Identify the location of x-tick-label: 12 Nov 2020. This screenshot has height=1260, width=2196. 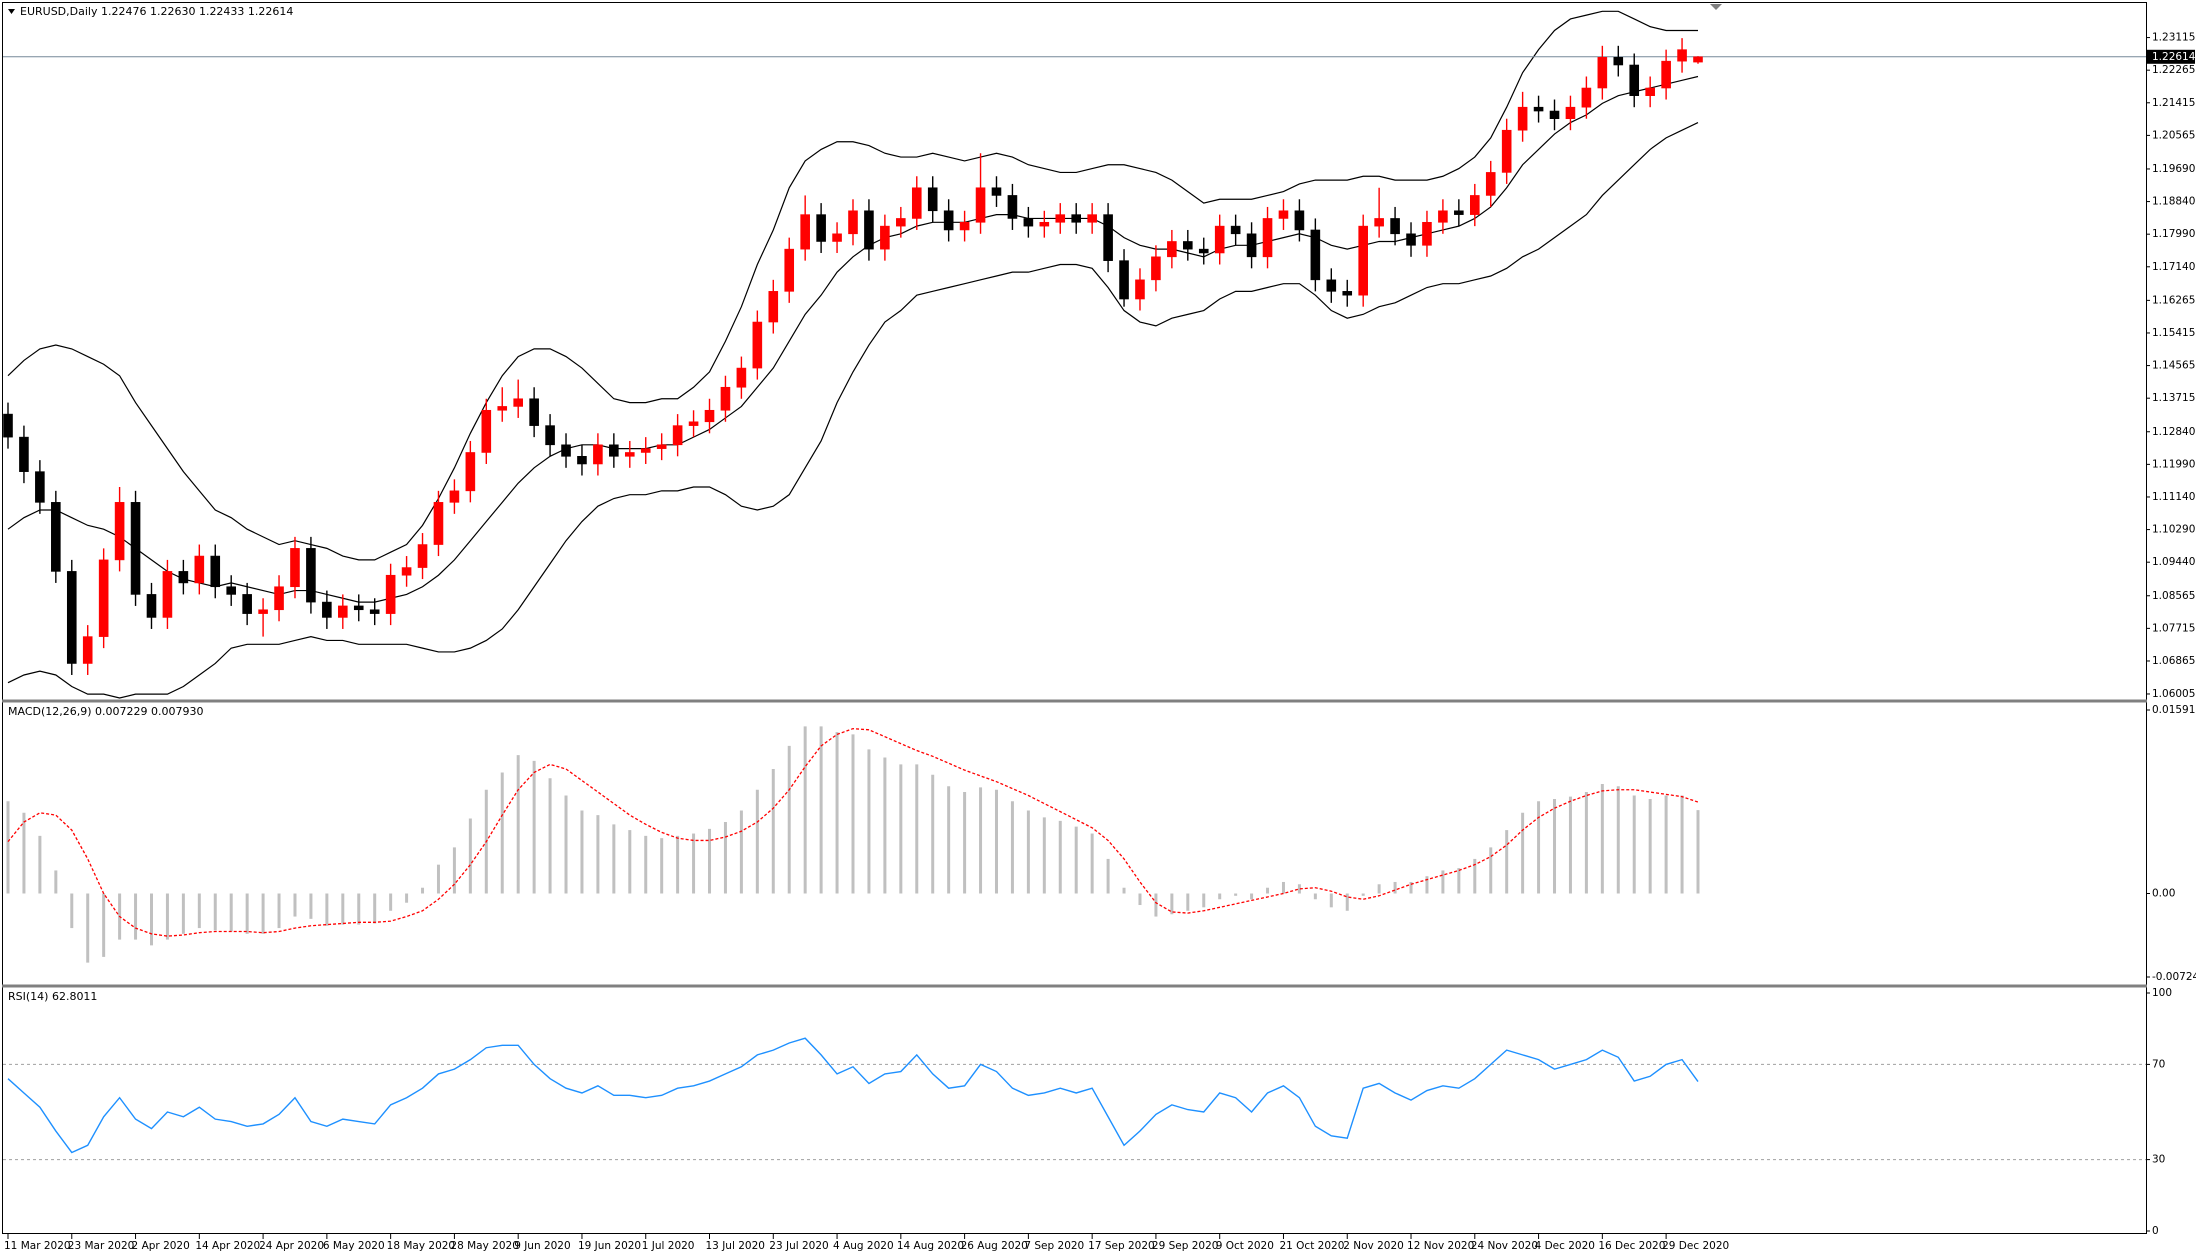
(1440, 1246).